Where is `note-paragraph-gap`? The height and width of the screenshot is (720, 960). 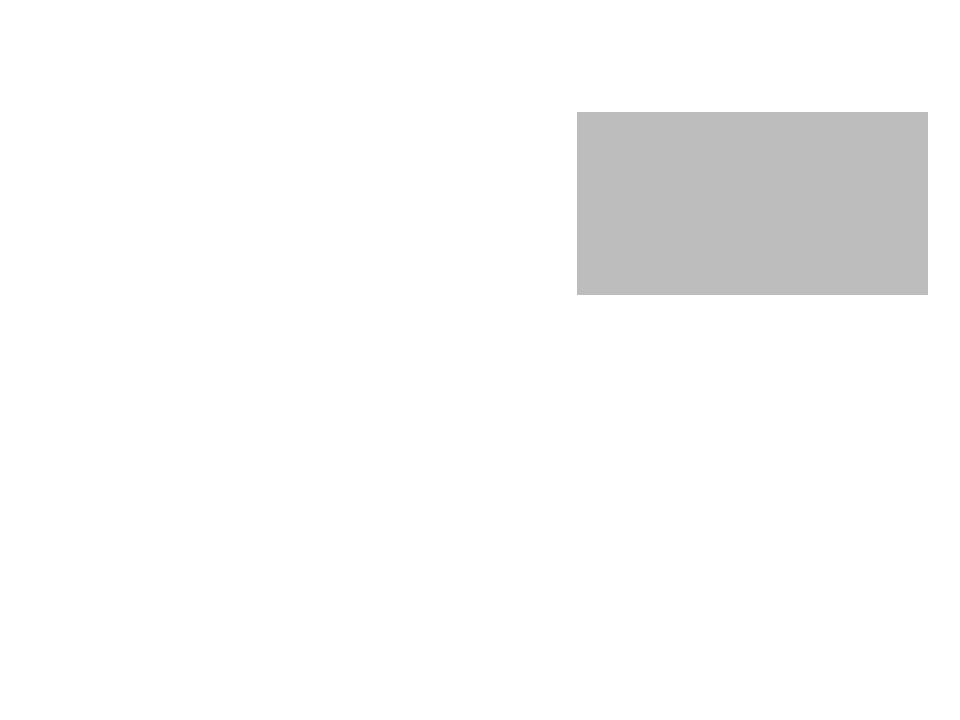
note-paragraph-gap is located at coordinates (756, 124).